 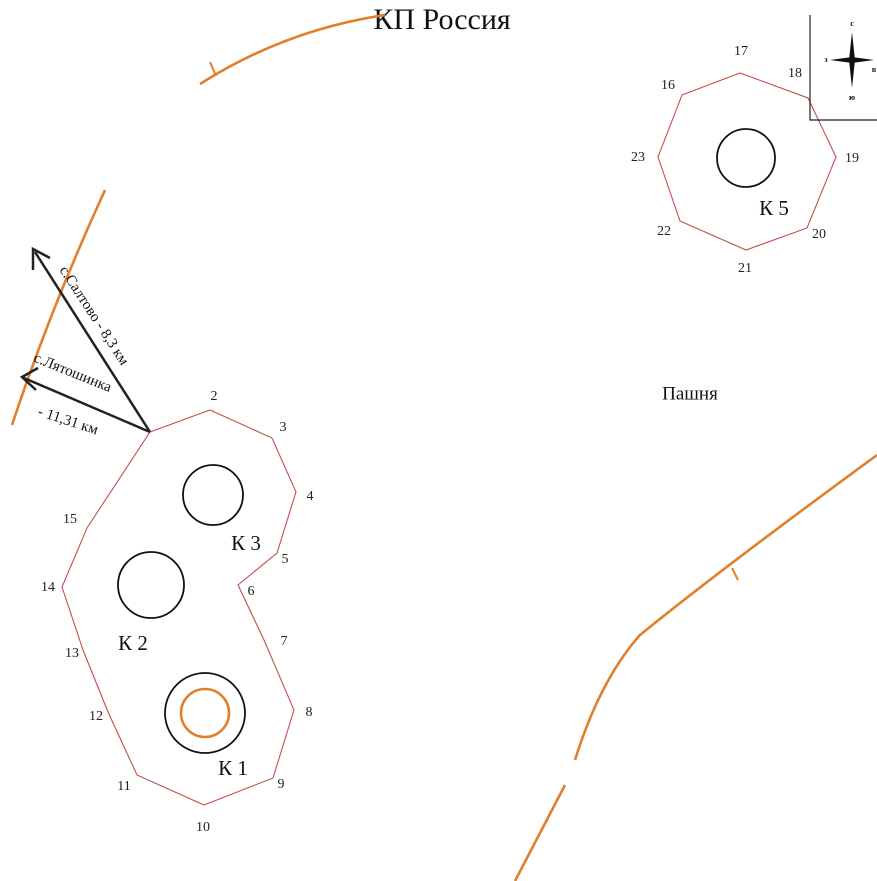 I want to click on direction-label: - 11,31 км, so click(x=68, y=421).